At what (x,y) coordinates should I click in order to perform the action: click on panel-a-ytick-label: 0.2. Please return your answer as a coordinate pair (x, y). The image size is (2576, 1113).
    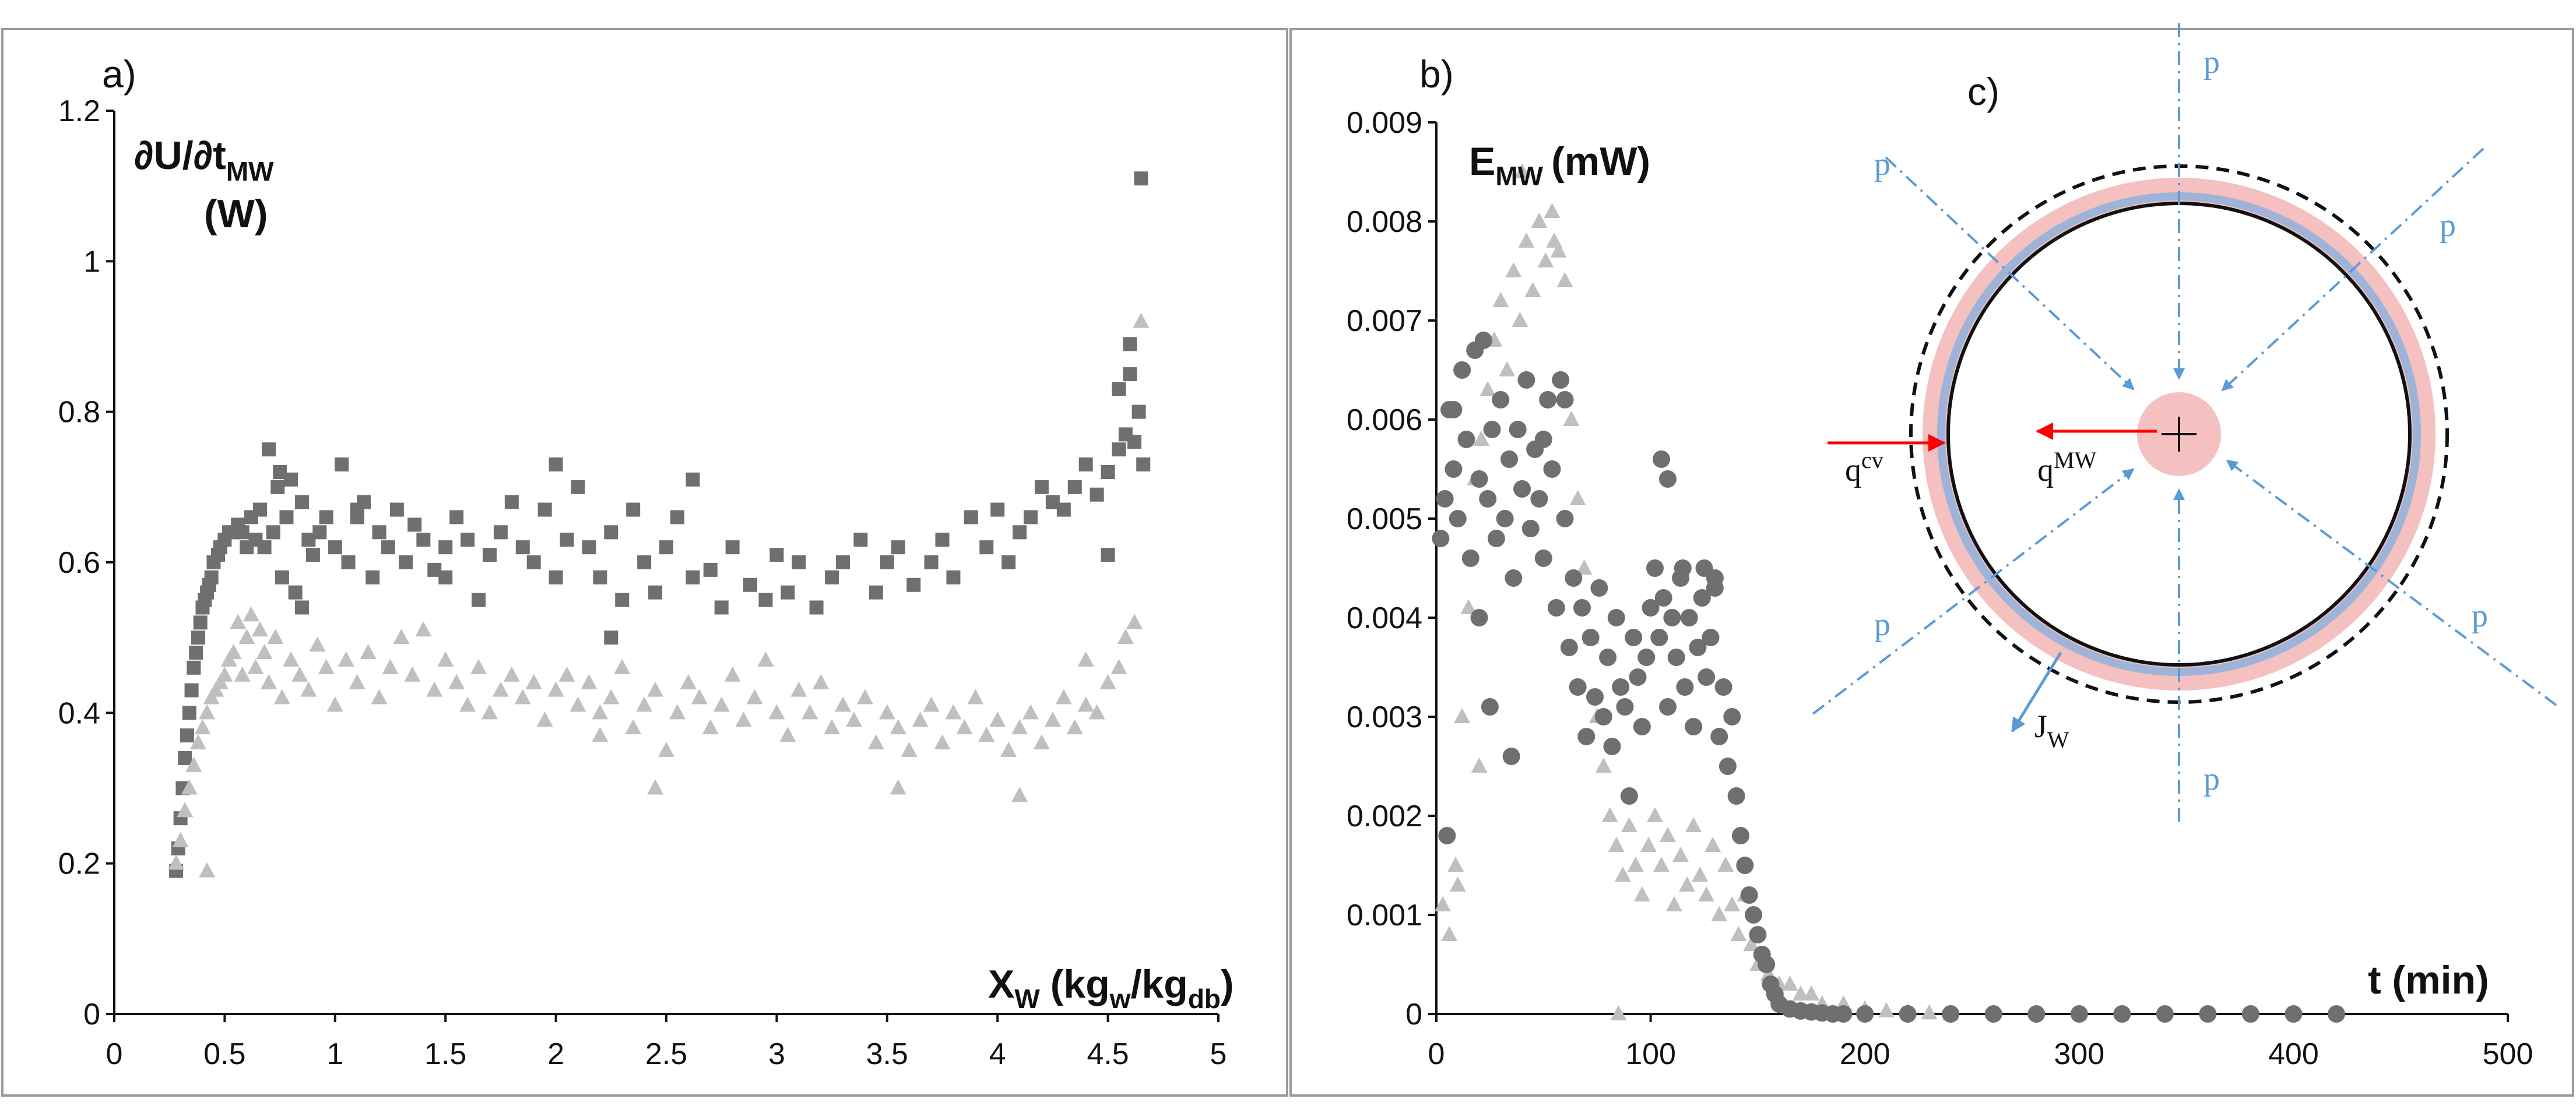
    Looking at the image, I should click on (79, 864).